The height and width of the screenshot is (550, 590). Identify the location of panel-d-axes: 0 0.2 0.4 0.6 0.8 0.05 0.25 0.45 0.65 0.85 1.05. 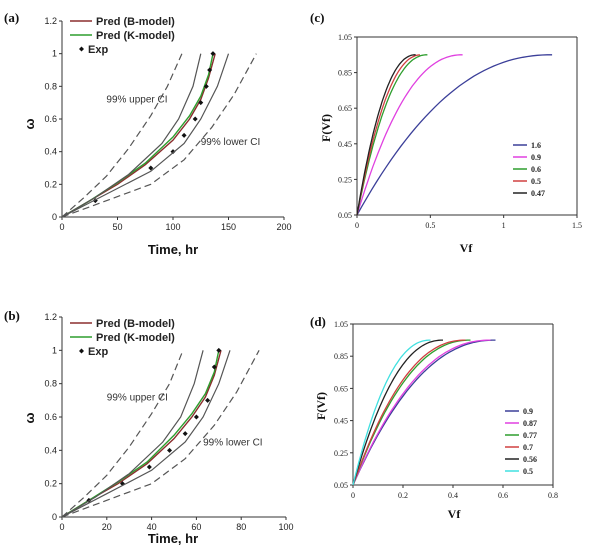
(446, 410).